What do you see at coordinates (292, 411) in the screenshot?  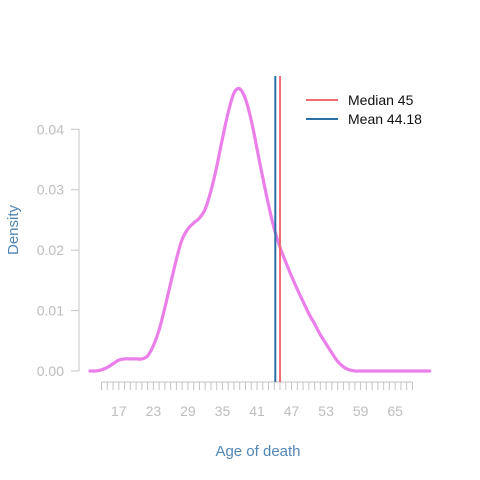 I see `x-tick-label: 47` at bounding box center [292, 411].